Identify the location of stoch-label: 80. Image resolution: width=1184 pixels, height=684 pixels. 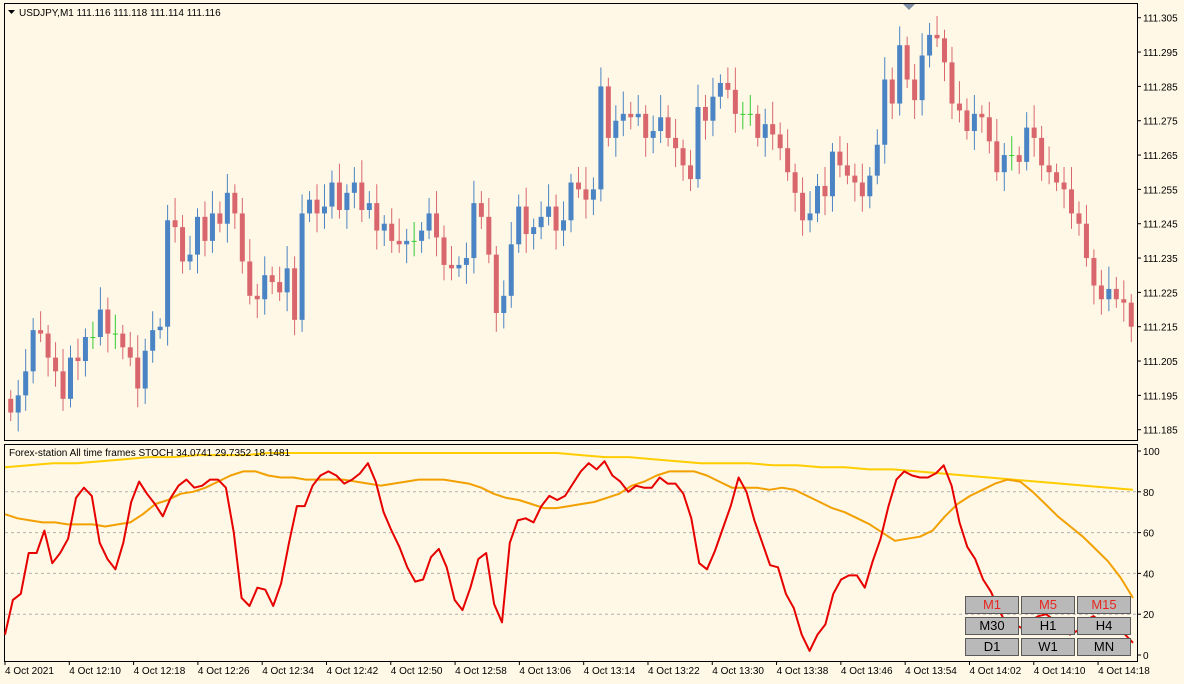
(1149, 493).